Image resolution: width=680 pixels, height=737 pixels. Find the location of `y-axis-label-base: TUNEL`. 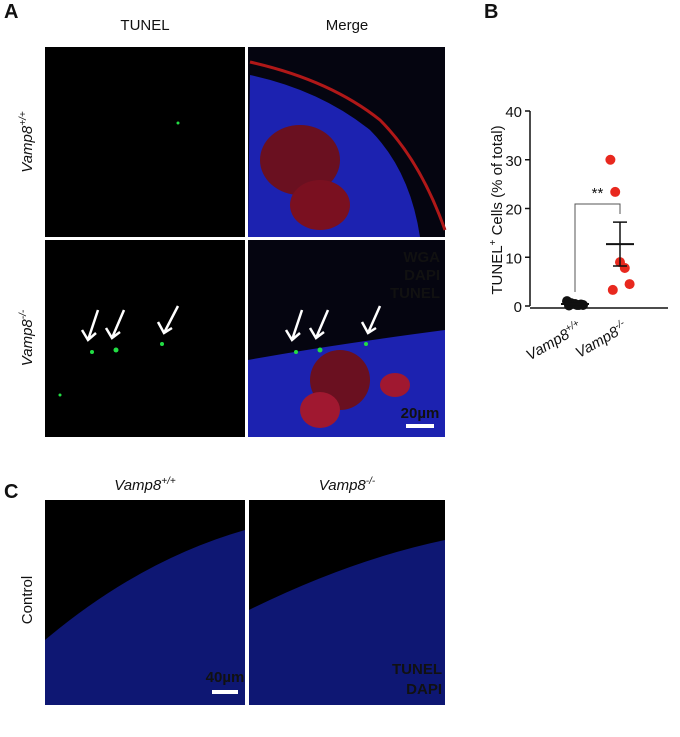

y-axis-label-base: TUNEL is located at coordinates (497, 269).